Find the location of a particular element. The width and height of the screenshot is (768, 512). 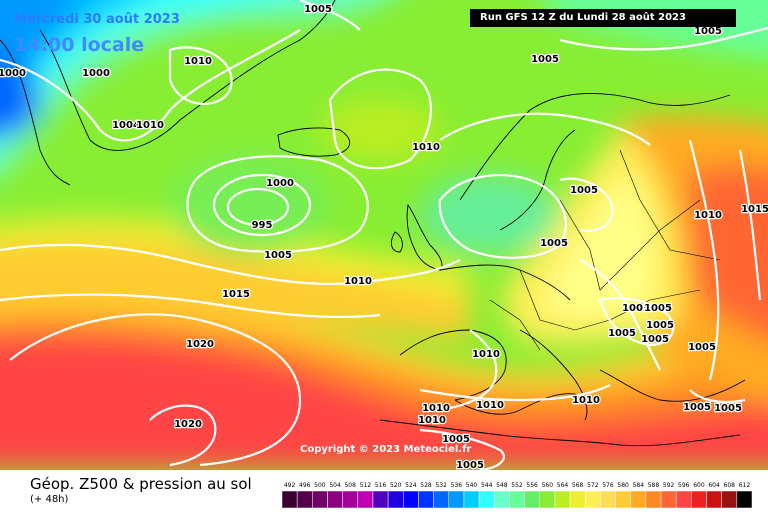

forecast-time: 14:00 locale is located at coordinates (79, 45).